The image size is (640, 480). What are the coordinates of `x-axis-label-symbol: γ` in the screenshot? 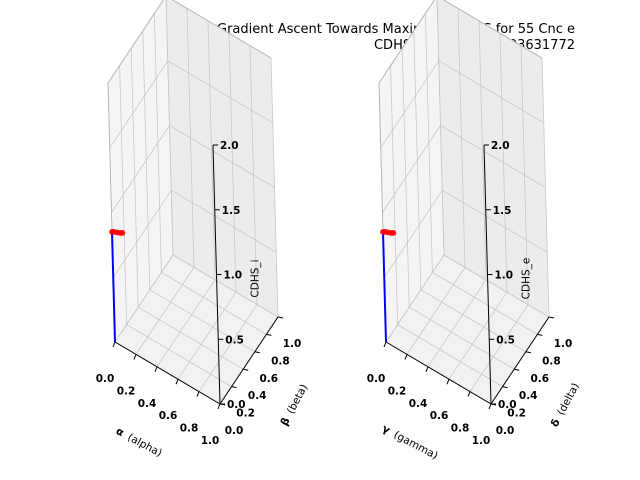 It's located at (386, 430).